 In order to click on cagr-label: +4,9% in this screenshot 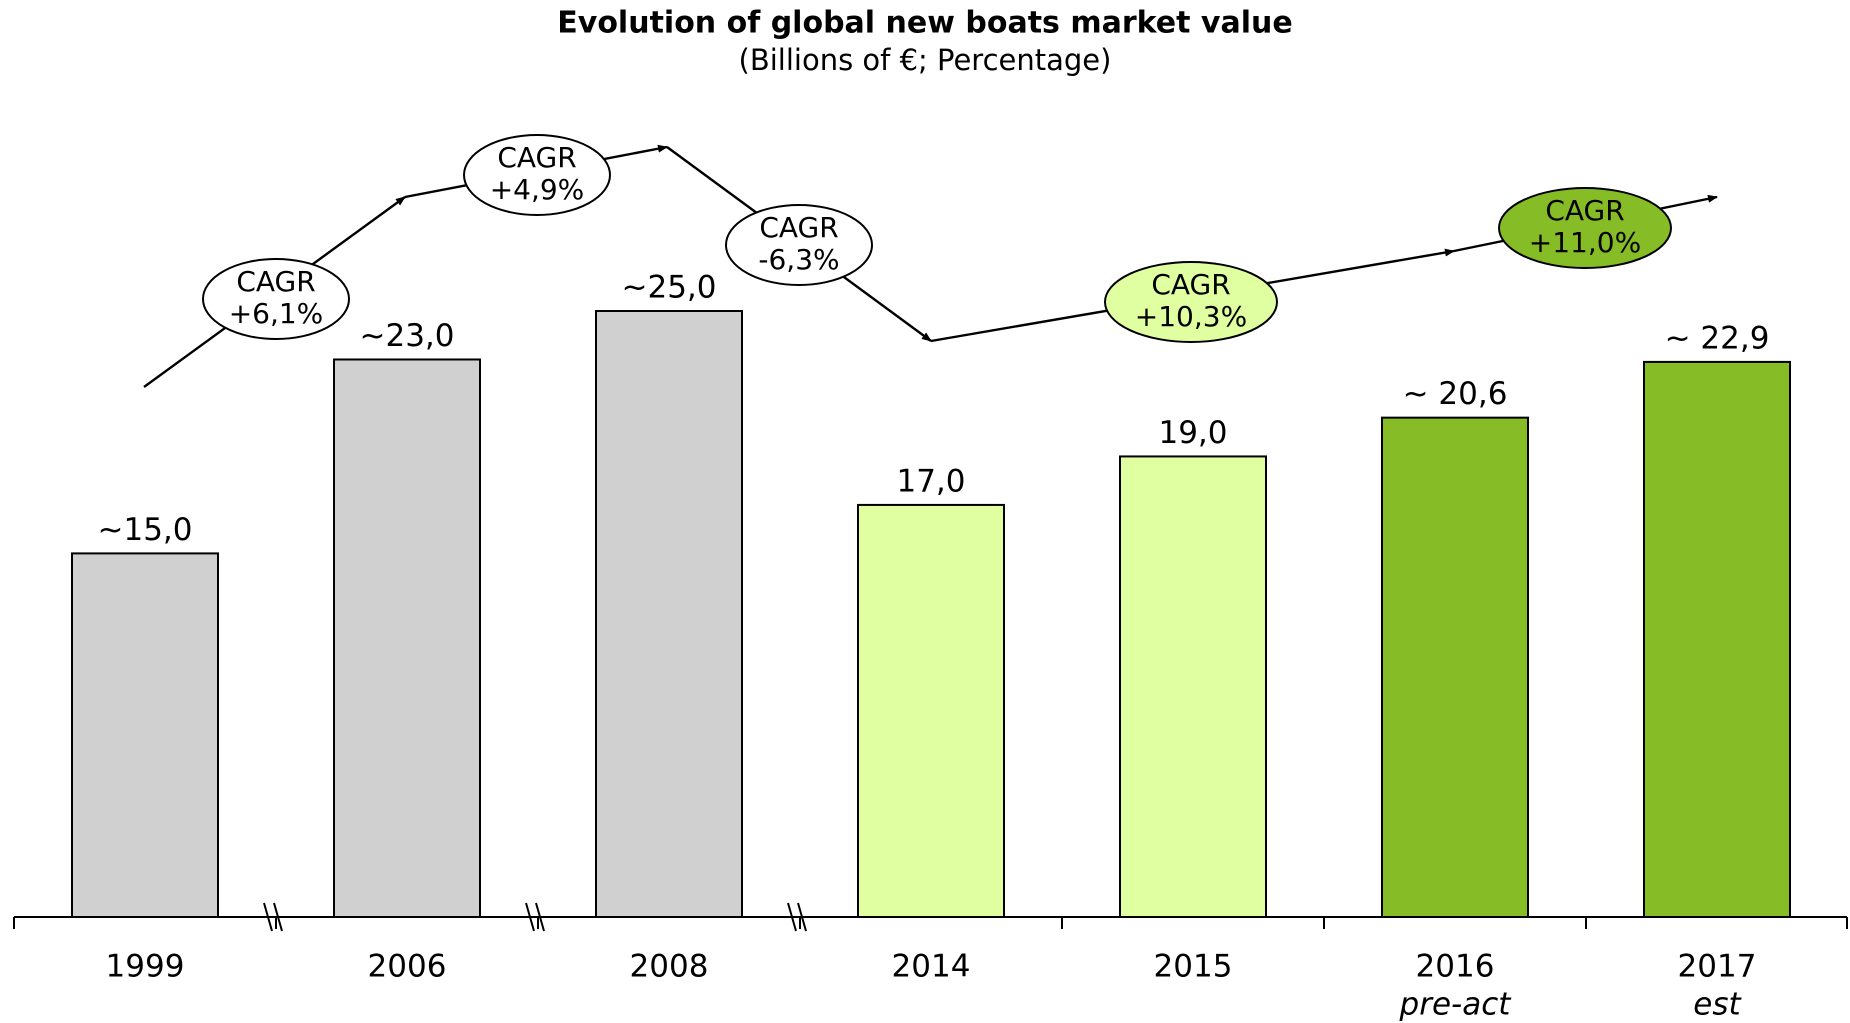, I will do `click(537, 189)`.